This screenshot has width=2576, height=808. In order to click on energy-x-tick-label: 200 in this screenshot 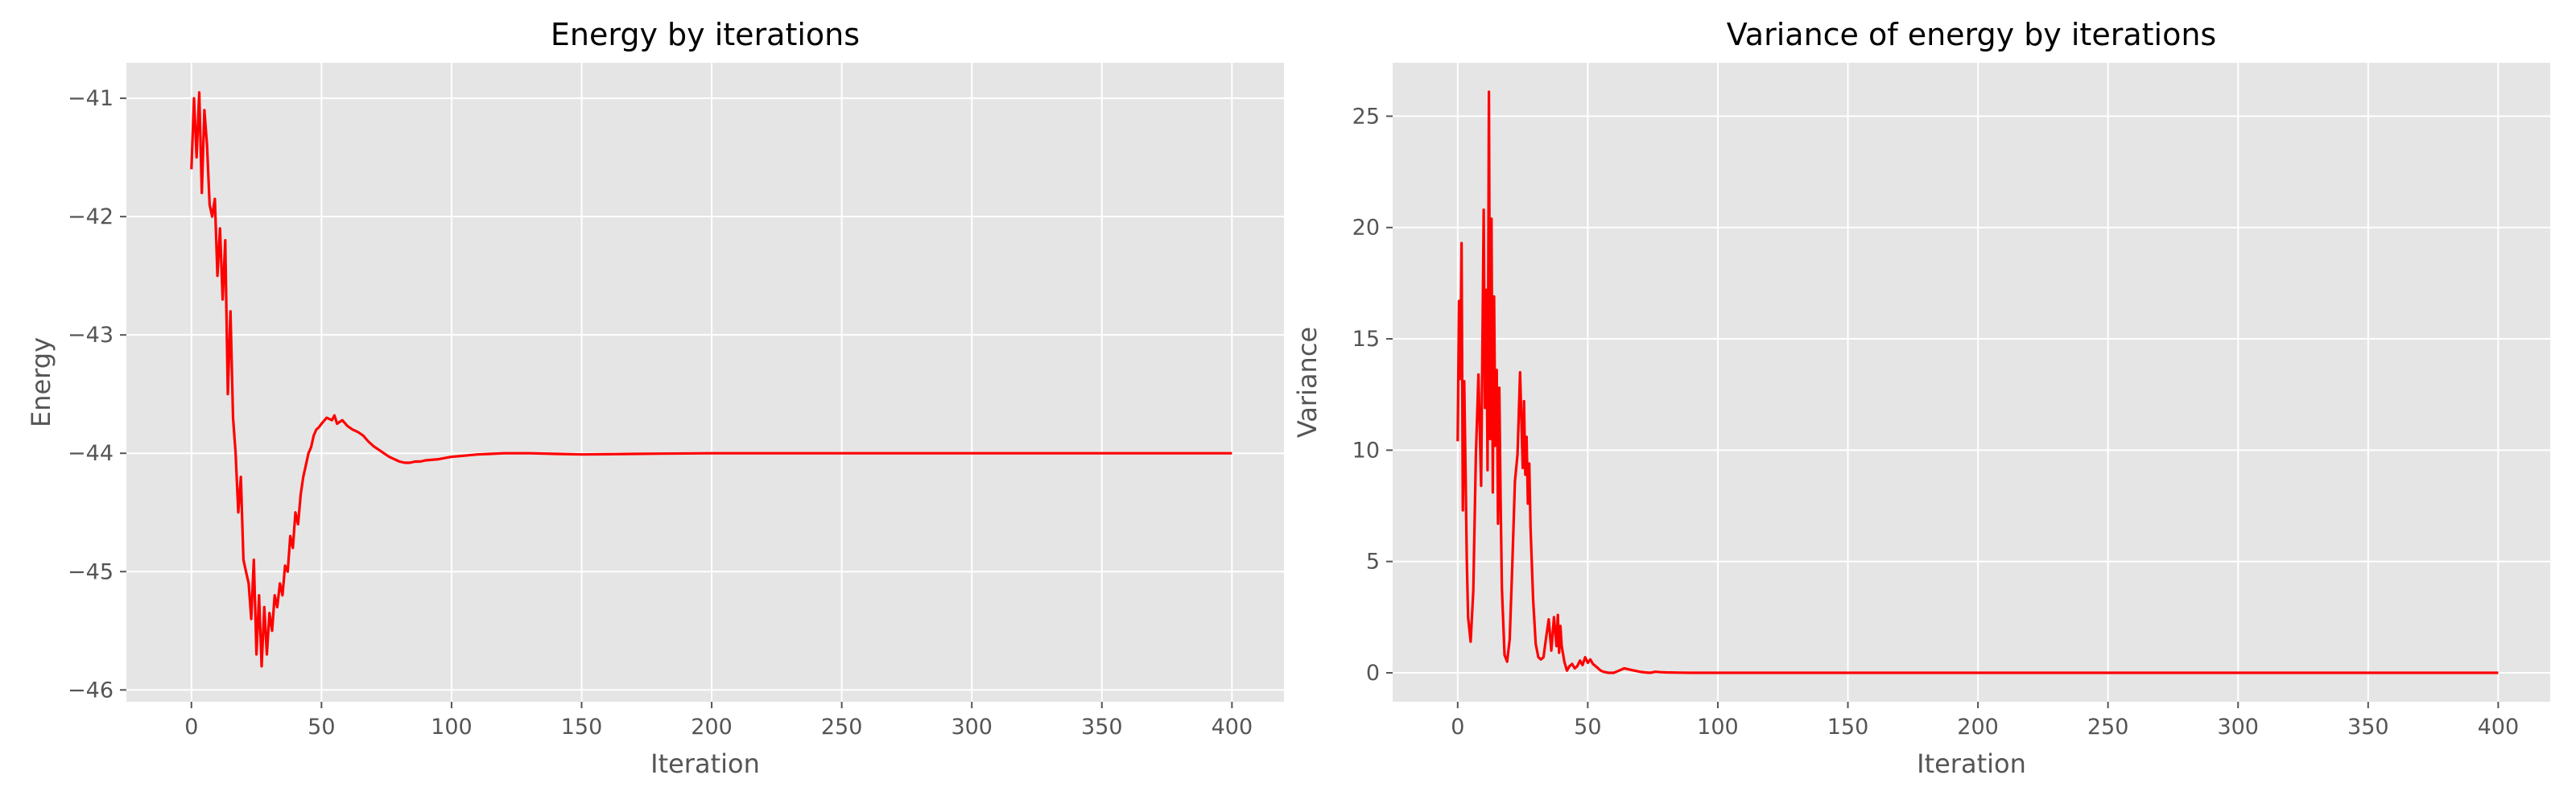, I will do `click(712, 727)`.